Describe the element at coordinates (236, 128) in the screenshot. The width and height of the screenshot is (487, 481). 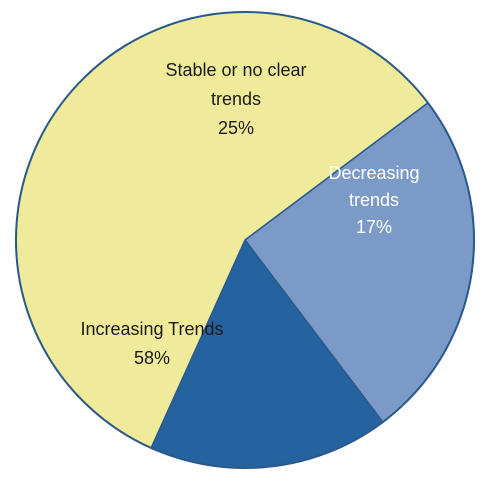
I see `slice-value-label-0: 25%` at that location.